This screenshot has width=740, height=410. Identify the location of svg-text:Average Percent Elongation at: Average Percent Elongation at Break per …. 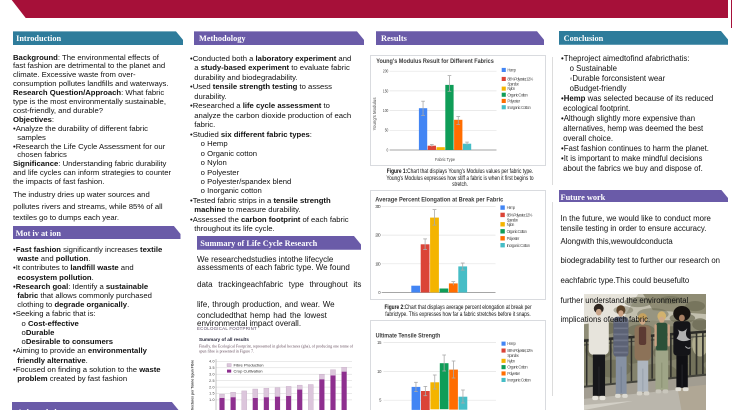
(439, 200).